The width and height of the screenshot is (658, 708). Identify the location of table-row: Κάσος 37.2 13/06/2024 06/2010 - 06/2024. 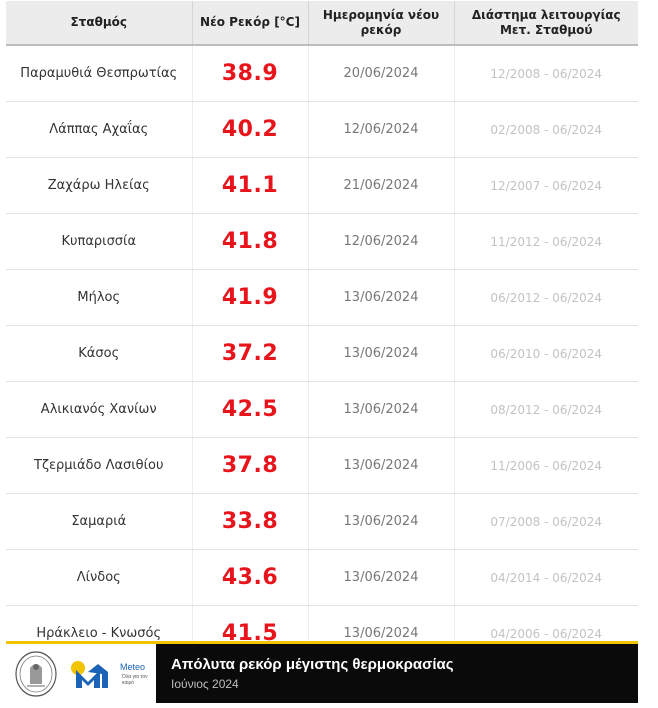
(322, 353).